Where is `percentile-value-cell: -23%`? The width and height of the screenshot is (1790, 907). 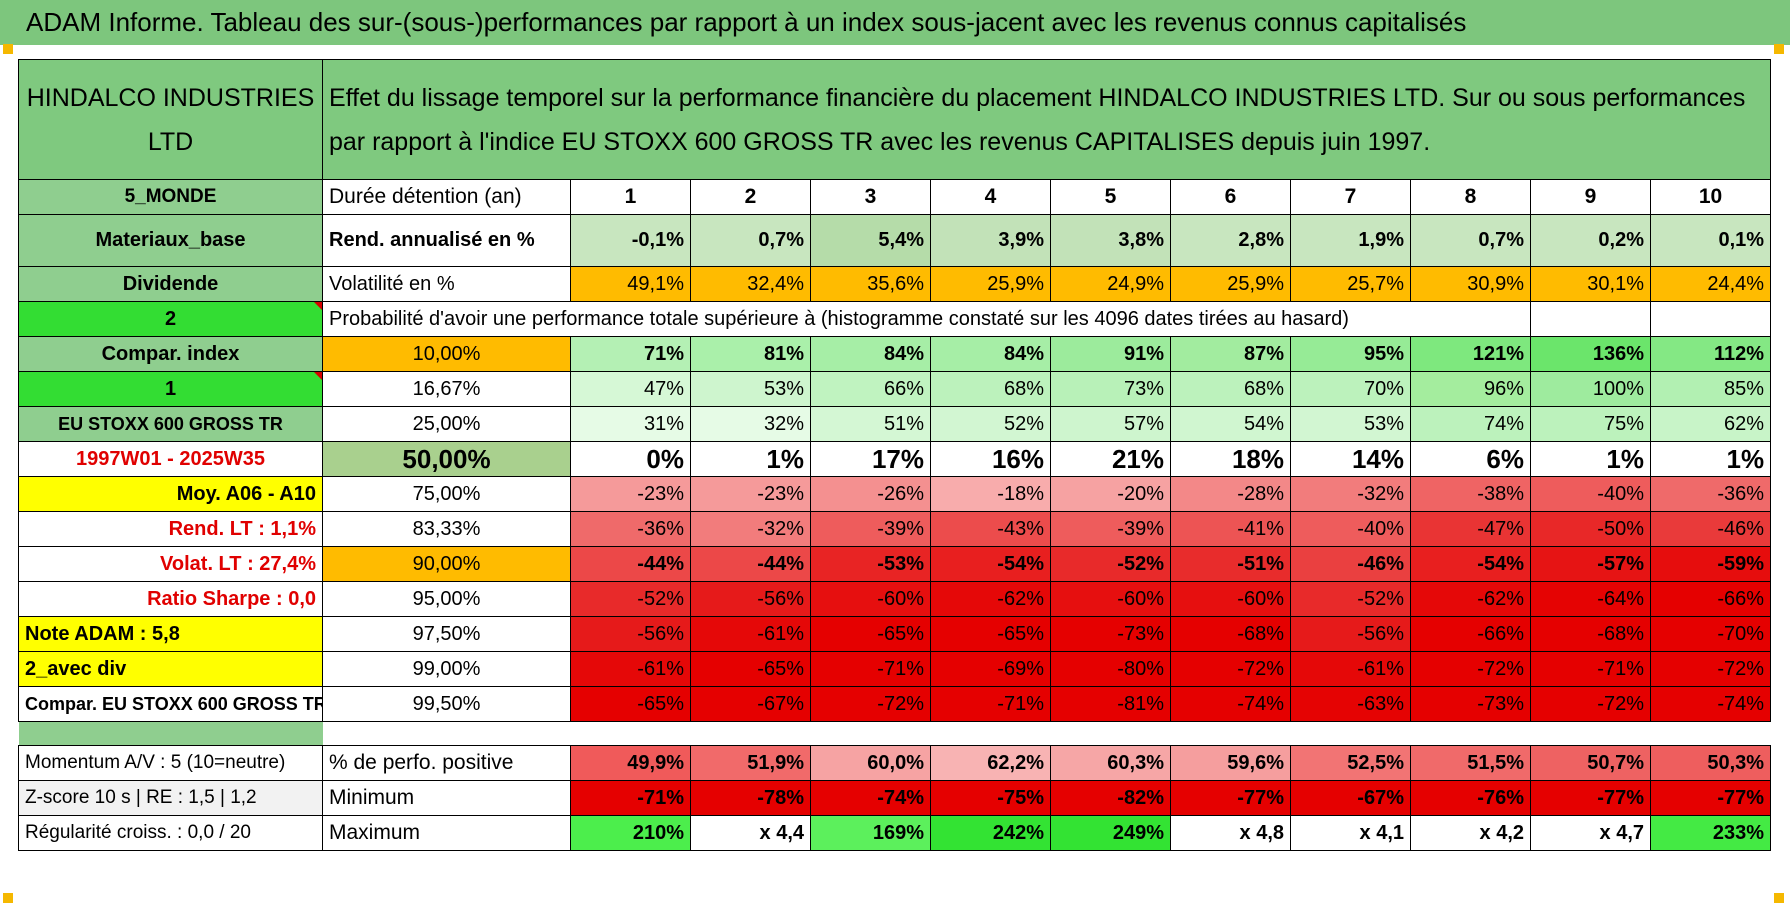 percentile-value-cell: -23% is located at coordinates (750, 494).